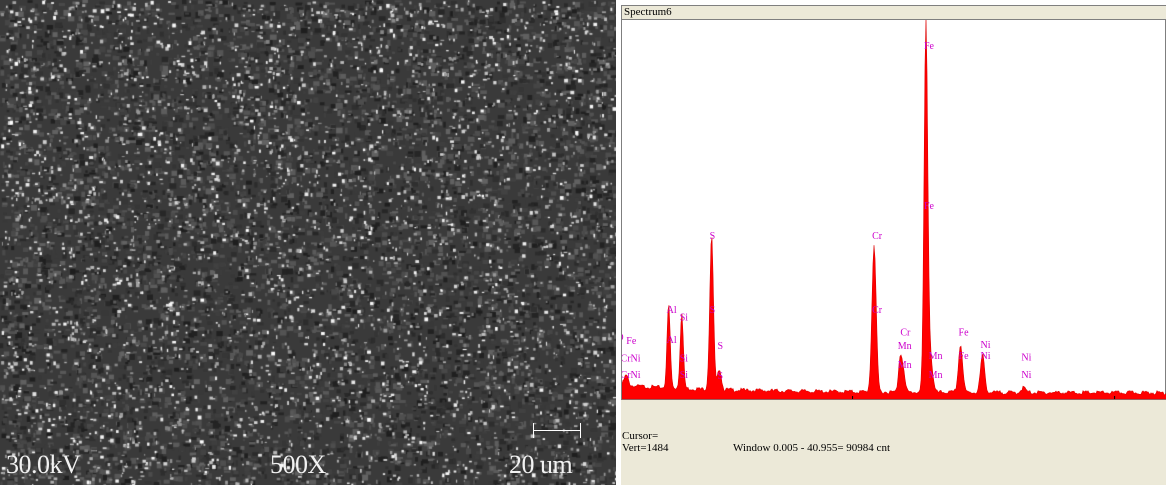 The image size is (1166, 485). What do you see at coordinates (811, 448) in the screenshot?
I see `window-readout: Window 0.005 - 40.955= 90984 cnt` at bounding box center [811, 448].